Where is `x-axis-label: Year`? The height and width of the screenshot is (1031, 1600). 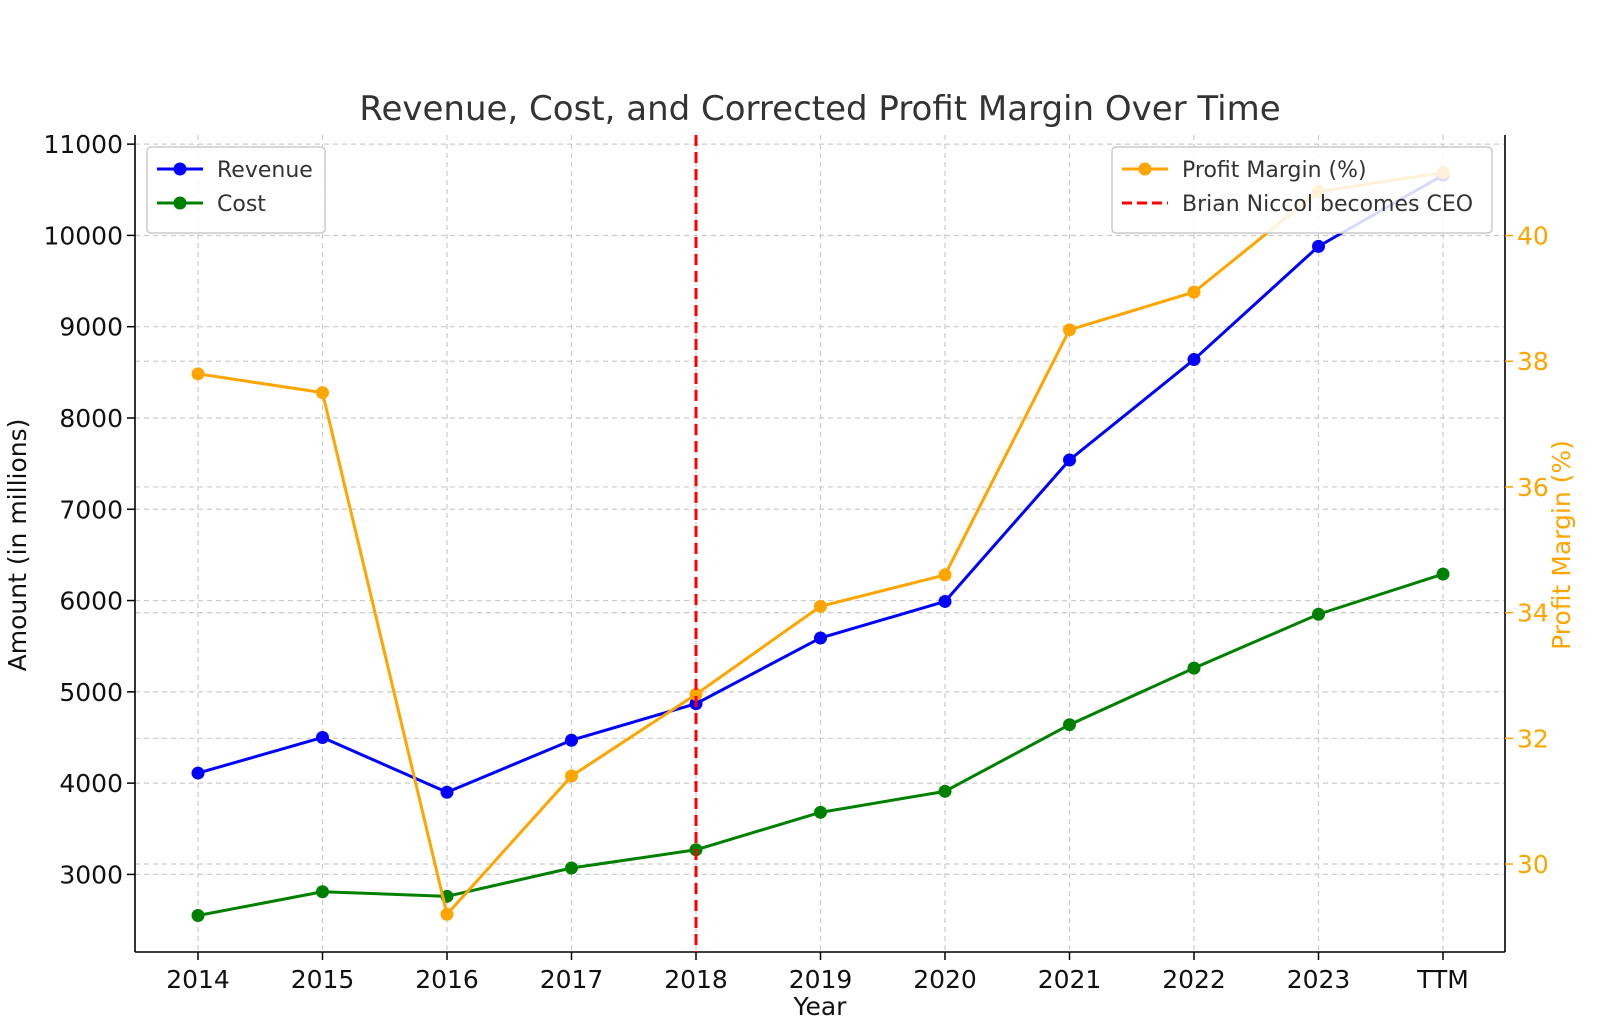
x-axis-label: Year is located at coordinates (820, 1006).